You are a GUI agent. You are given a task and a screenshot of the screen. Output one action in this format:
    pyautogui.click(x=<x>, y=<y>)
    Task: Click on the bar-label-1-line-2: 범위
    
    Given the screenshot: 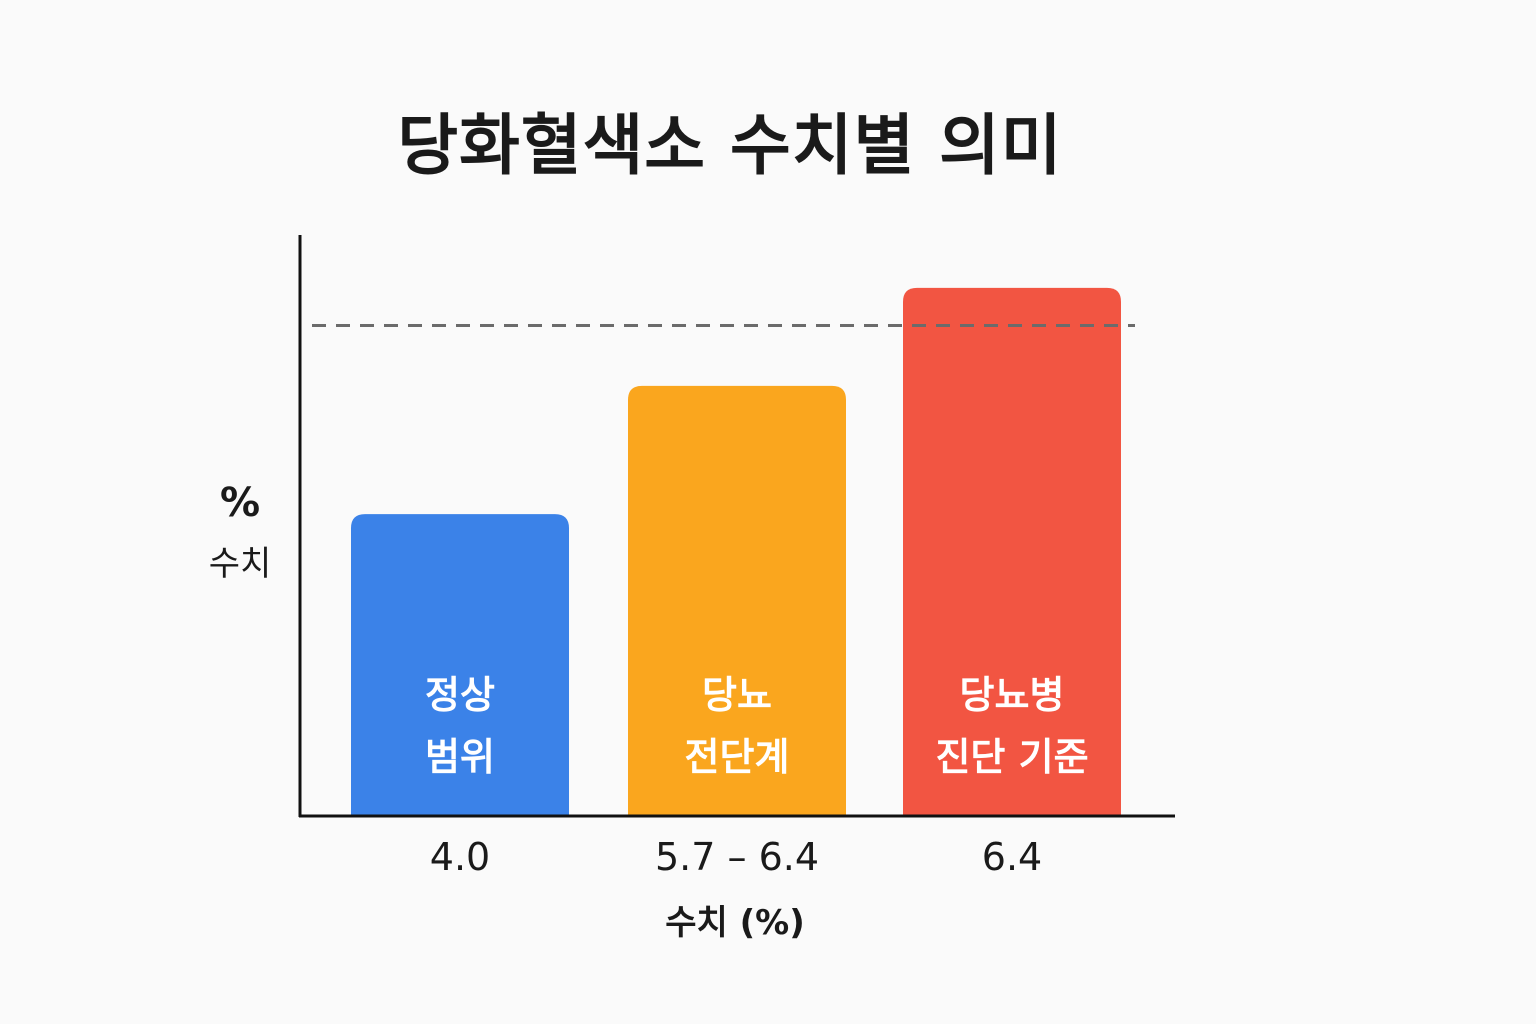 What is the action you would take?
    pyautogui.click(x=460, y=757)
    